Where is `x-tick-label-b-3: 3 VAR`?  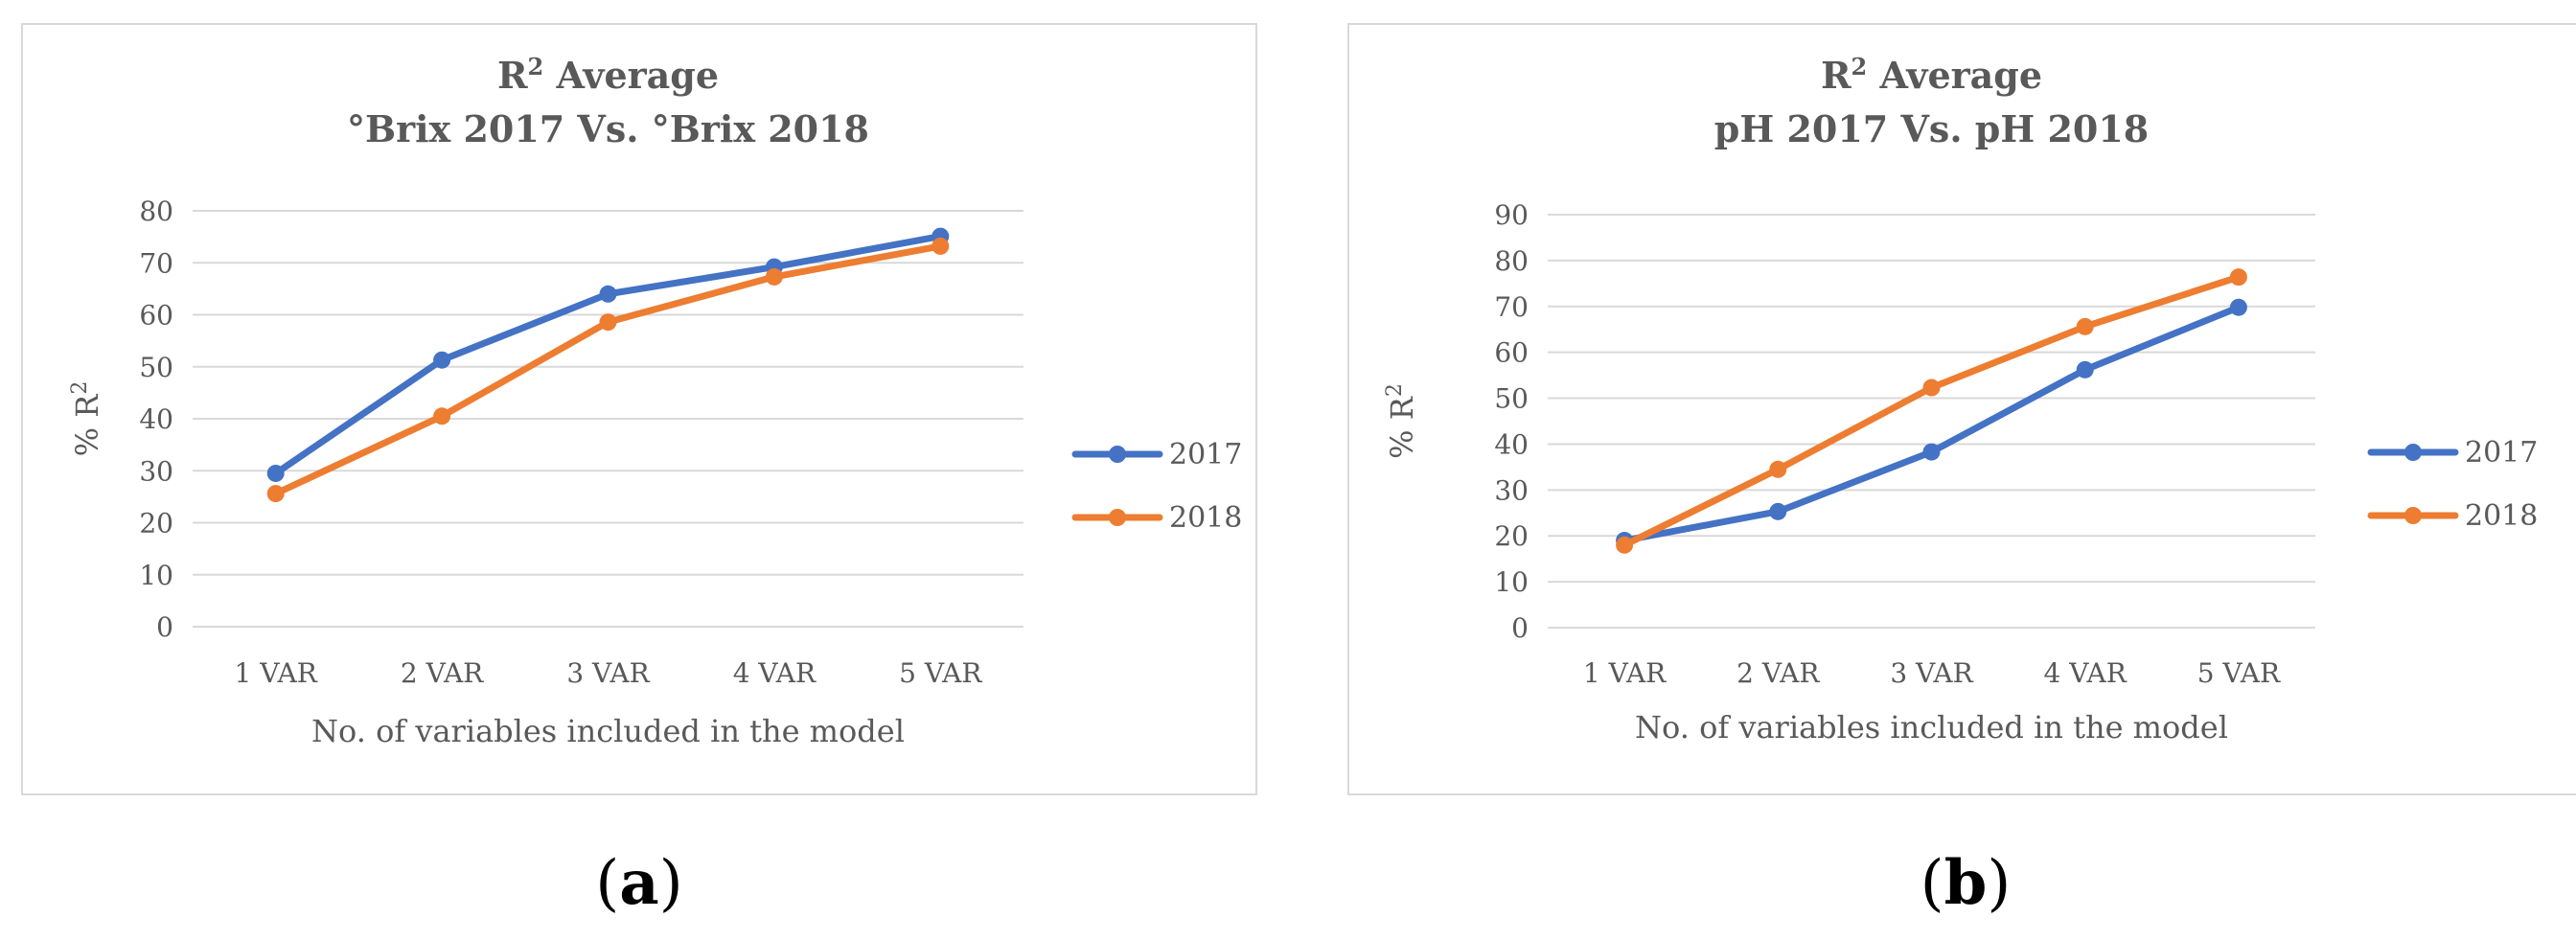
x-tick-label-b-3: 3 VAR is located at coordinates (1931, 673).